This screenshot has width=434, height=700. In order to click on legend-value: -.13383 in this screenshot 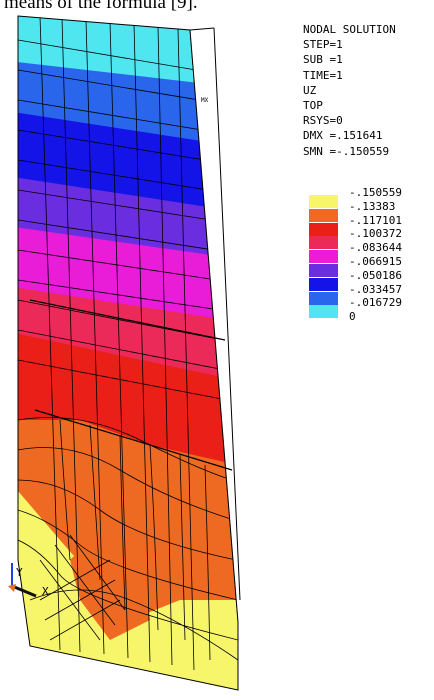, I will do `click(372, 206)`.